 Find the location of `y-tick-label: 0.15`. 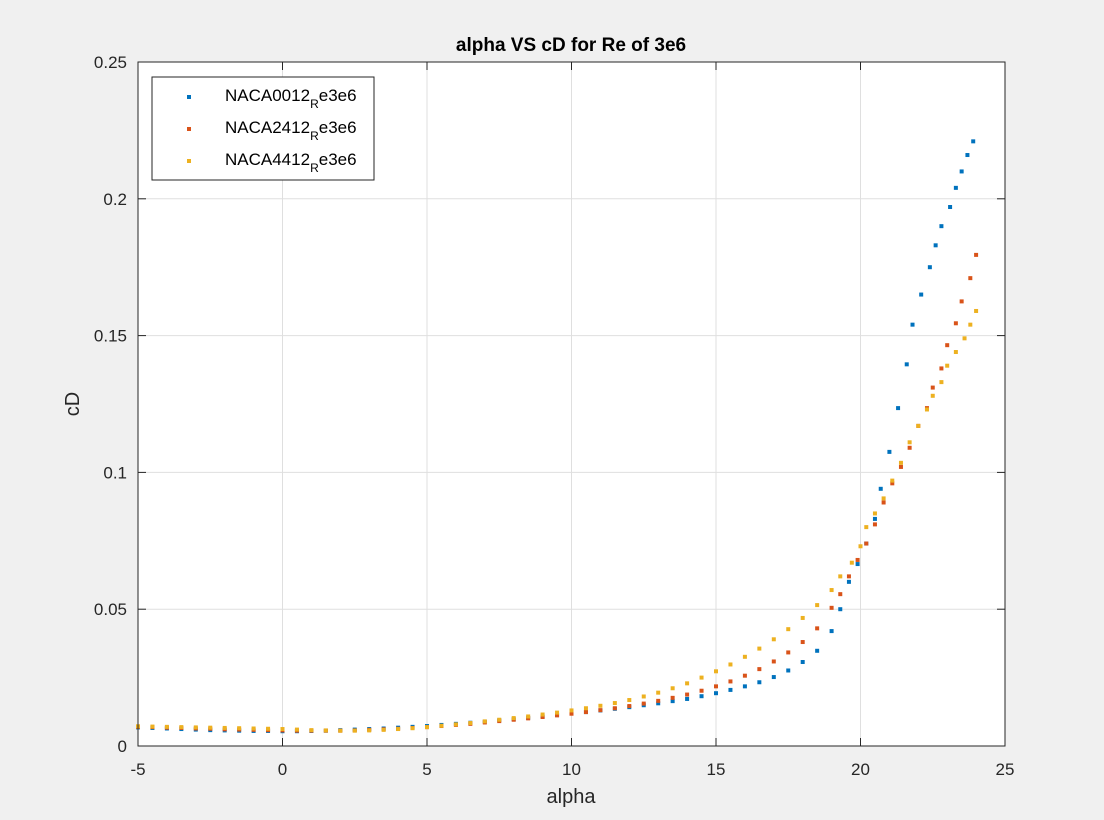

y-tick-label: 0.15 is located at coordinates (110, 336).